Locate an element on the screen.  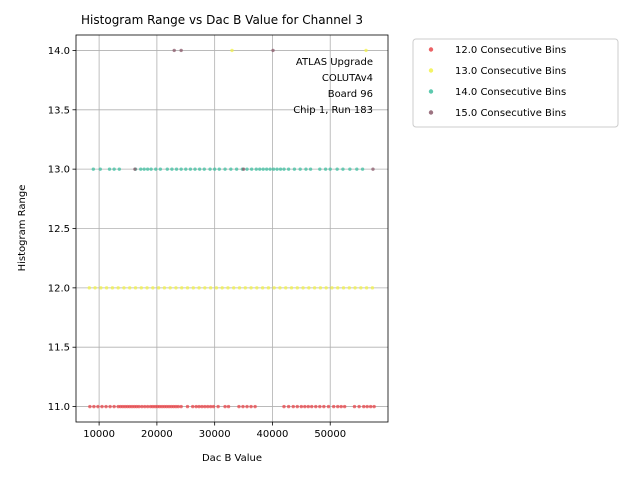
legend-label: 13.0 Consecutive Bins is located at coordinates (510, 71).